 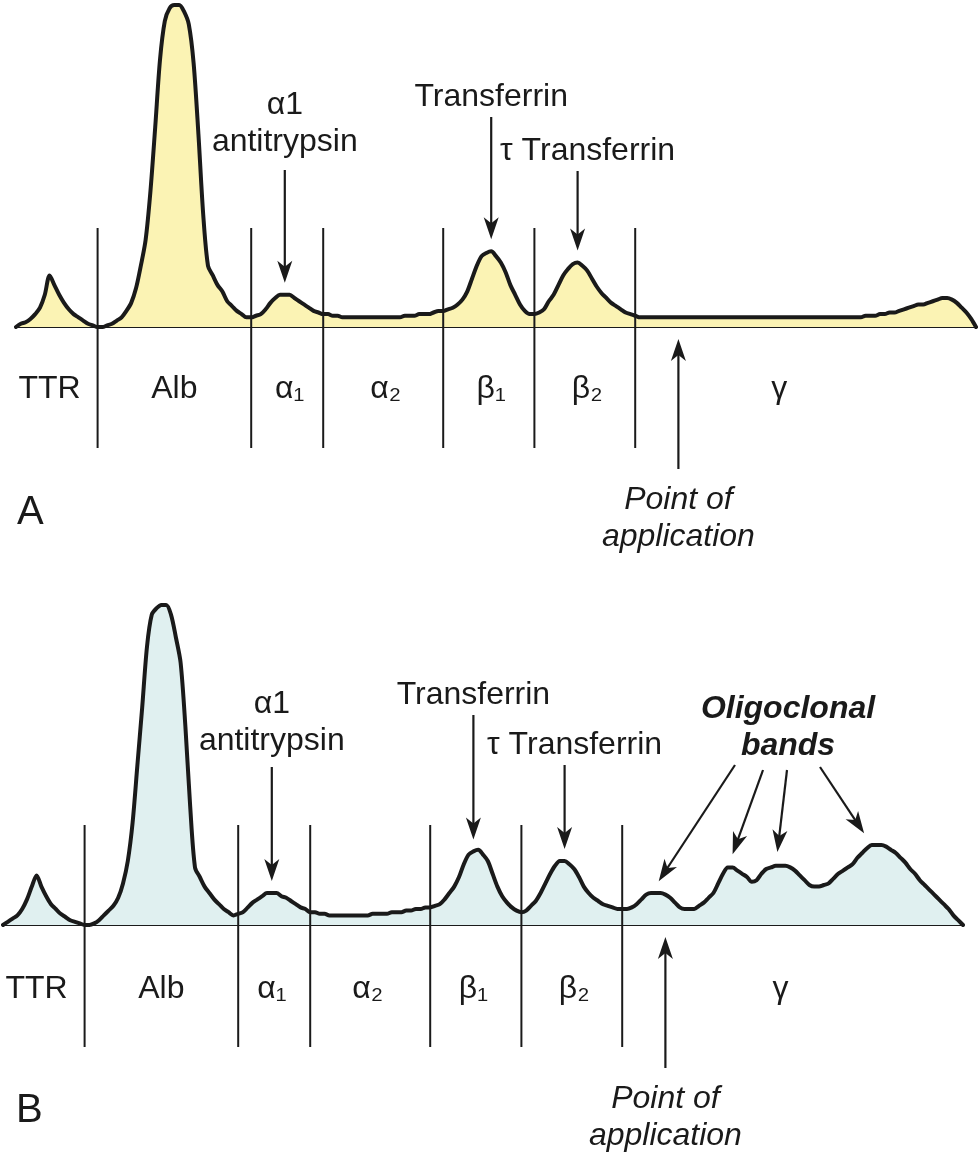 What do you see at coordinates (29, 1108) in the screenshot?
I see `text: B` at bounding box center [29, 1108].